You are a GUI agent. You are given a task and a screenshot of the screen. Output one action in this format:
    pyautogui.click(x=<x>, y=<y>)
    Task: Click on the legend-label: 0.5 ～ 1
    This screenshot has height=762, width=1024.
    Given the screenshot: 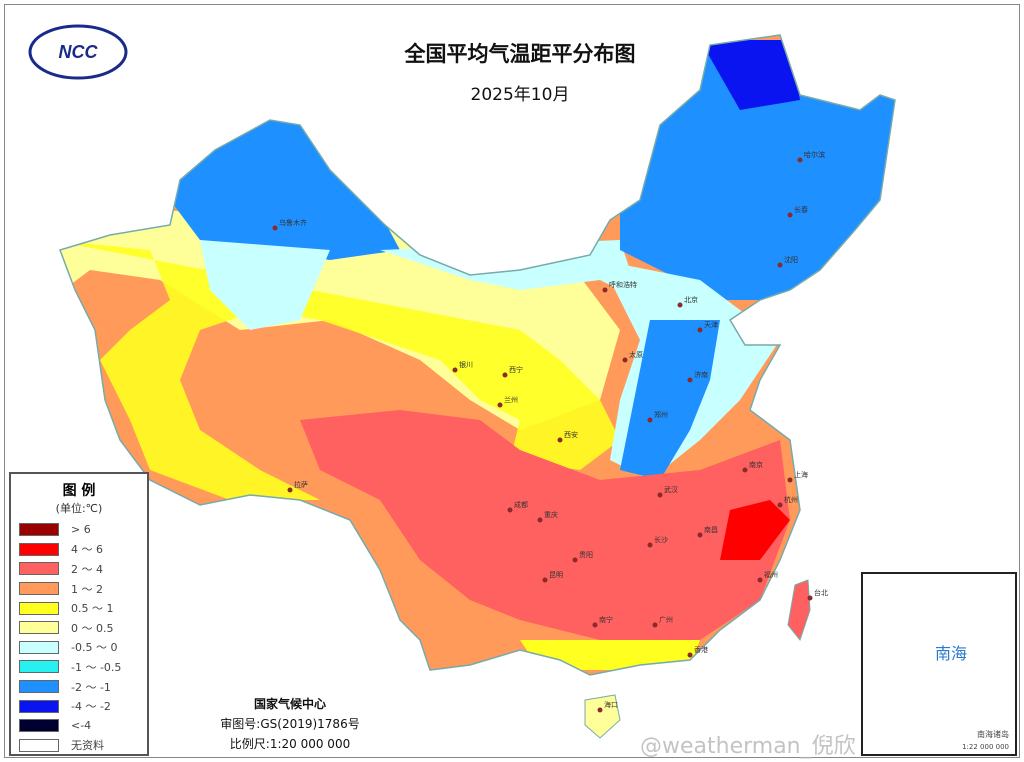 What is the action you would take?
    pyautogui.click(x=92, y=609)
    